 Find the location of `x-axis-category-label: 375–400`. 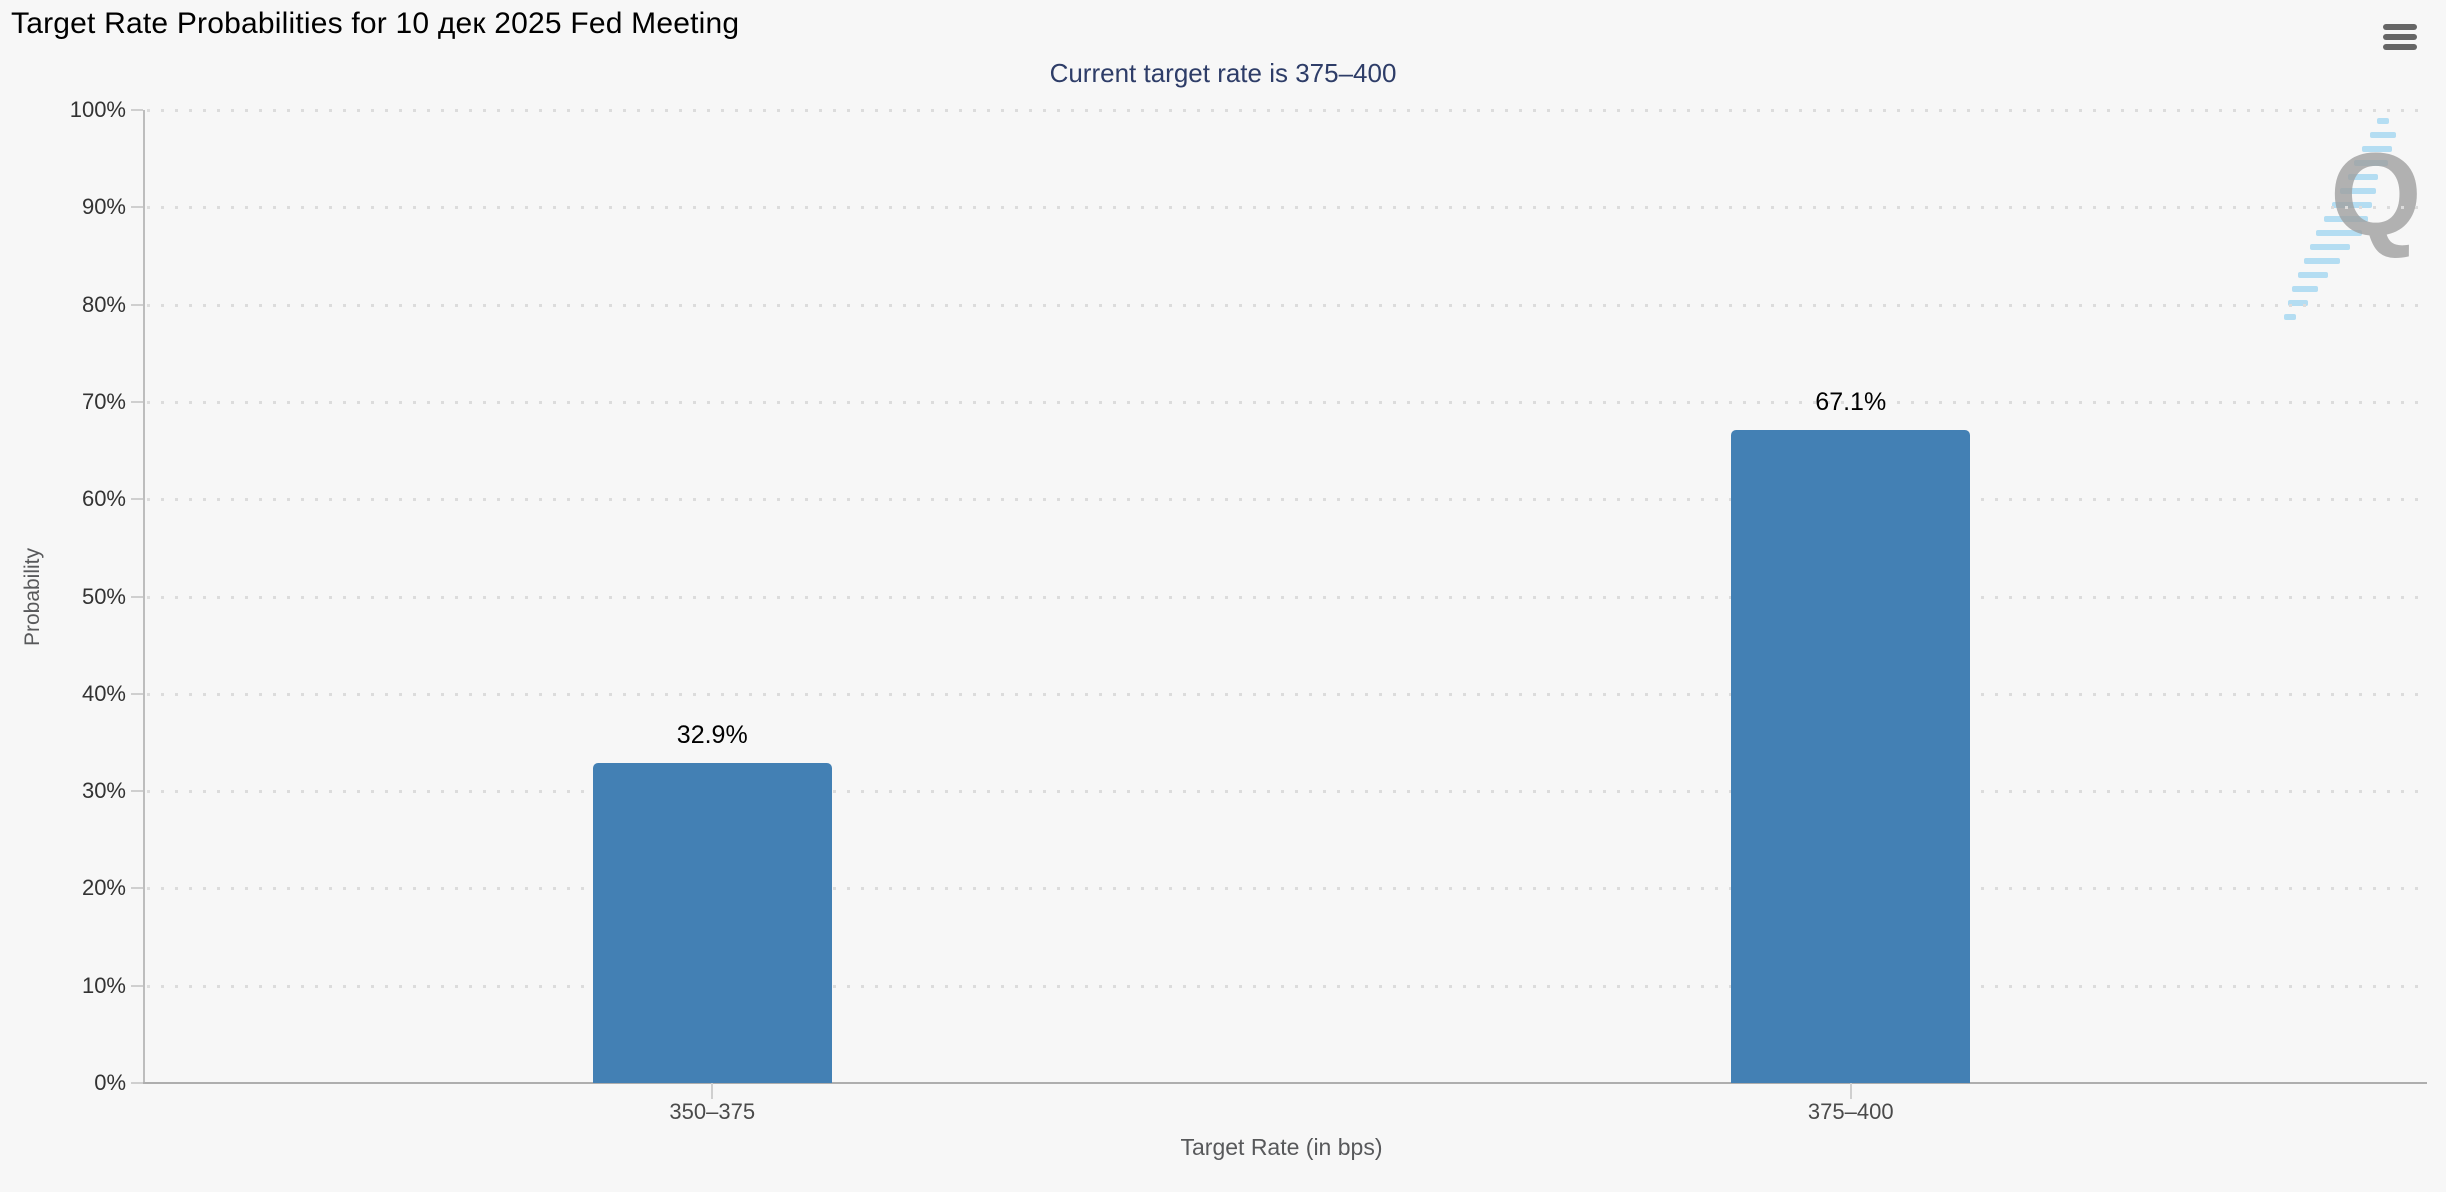

x-axis-category-label: 375–400 is located at coordinates (1850, 1111).